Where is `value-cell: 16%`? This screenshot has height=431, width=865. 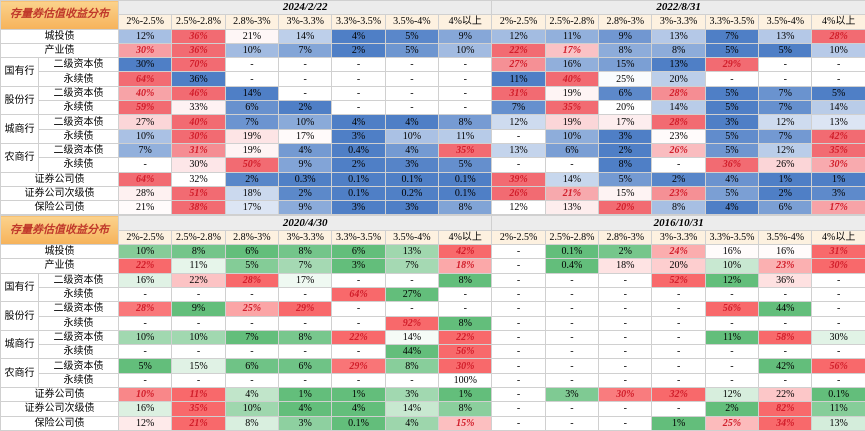
value-cell: 16% is located at coordinates (732, 252).